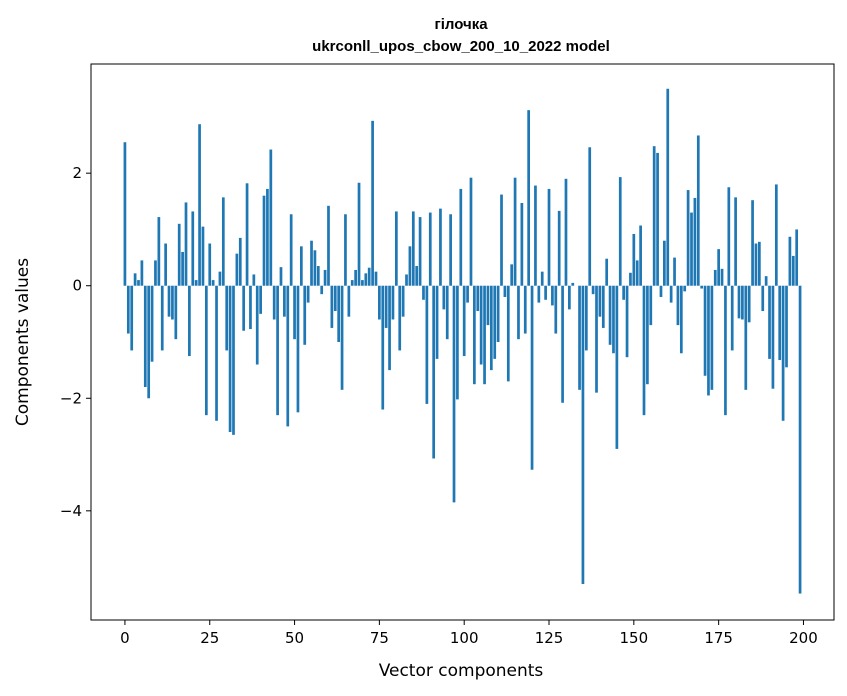  What do you see at coordinates (77, 173) in the screenshot?
I see `y-tick-label: 2` at bounding box center [77, 173].